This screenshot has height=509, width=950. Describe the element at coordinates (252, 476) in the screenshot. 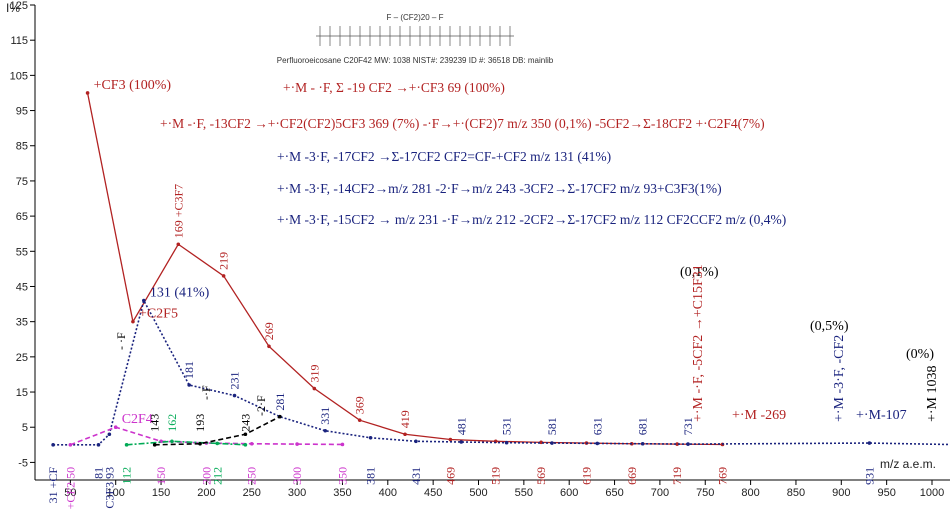

I see `peak-label: 250` at that location.